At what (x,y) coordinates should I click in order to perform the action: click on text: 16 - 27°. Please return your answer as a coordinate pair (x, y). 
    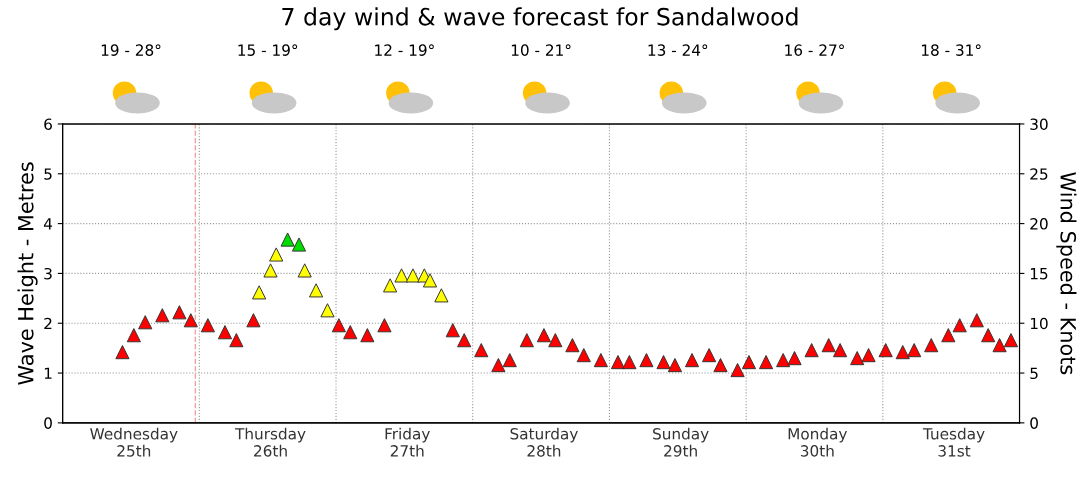
    Looking at the image, I should click on (814, 50).